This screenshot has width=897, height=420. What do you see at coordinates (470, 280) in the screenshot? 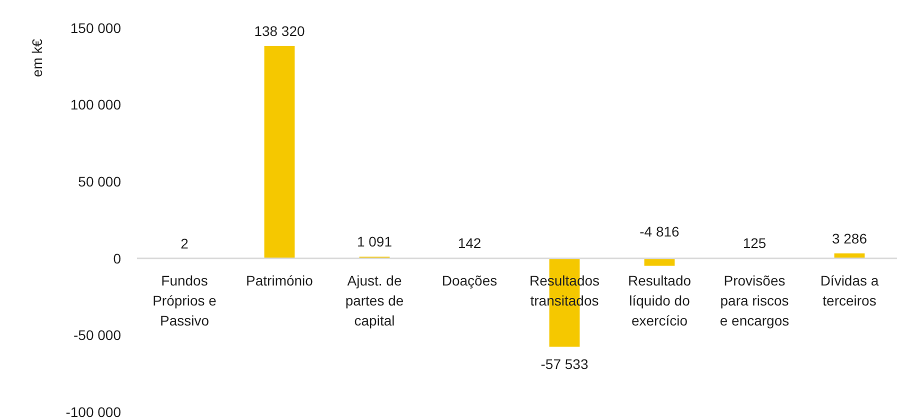
I see `x-tick-label: Doações` at bounding box center [470, 280].